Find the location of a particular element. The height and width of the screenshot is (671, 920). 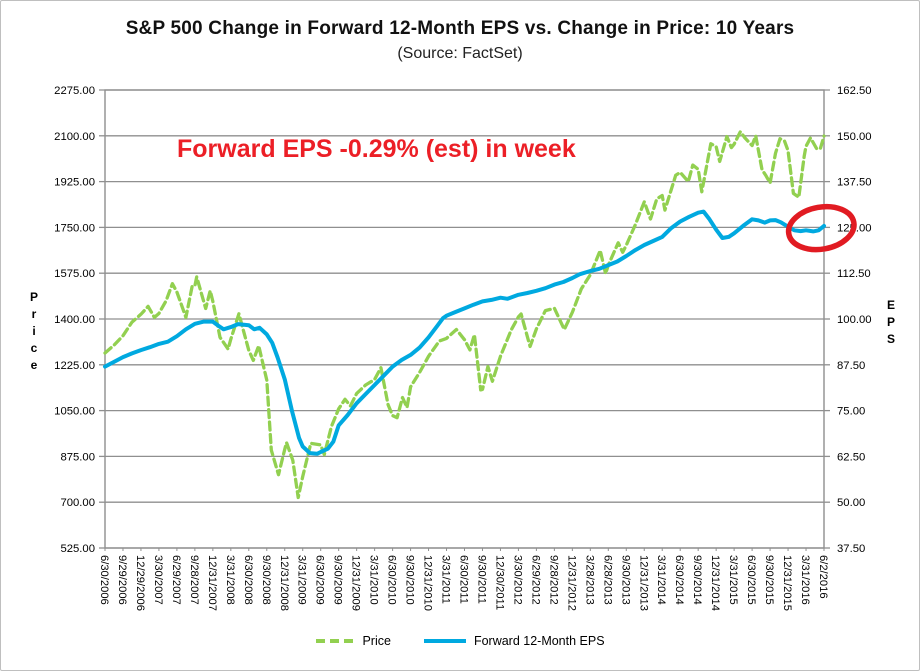

x-axis-tick-label: 3/31/2010 is located at coordinates (374, 580).